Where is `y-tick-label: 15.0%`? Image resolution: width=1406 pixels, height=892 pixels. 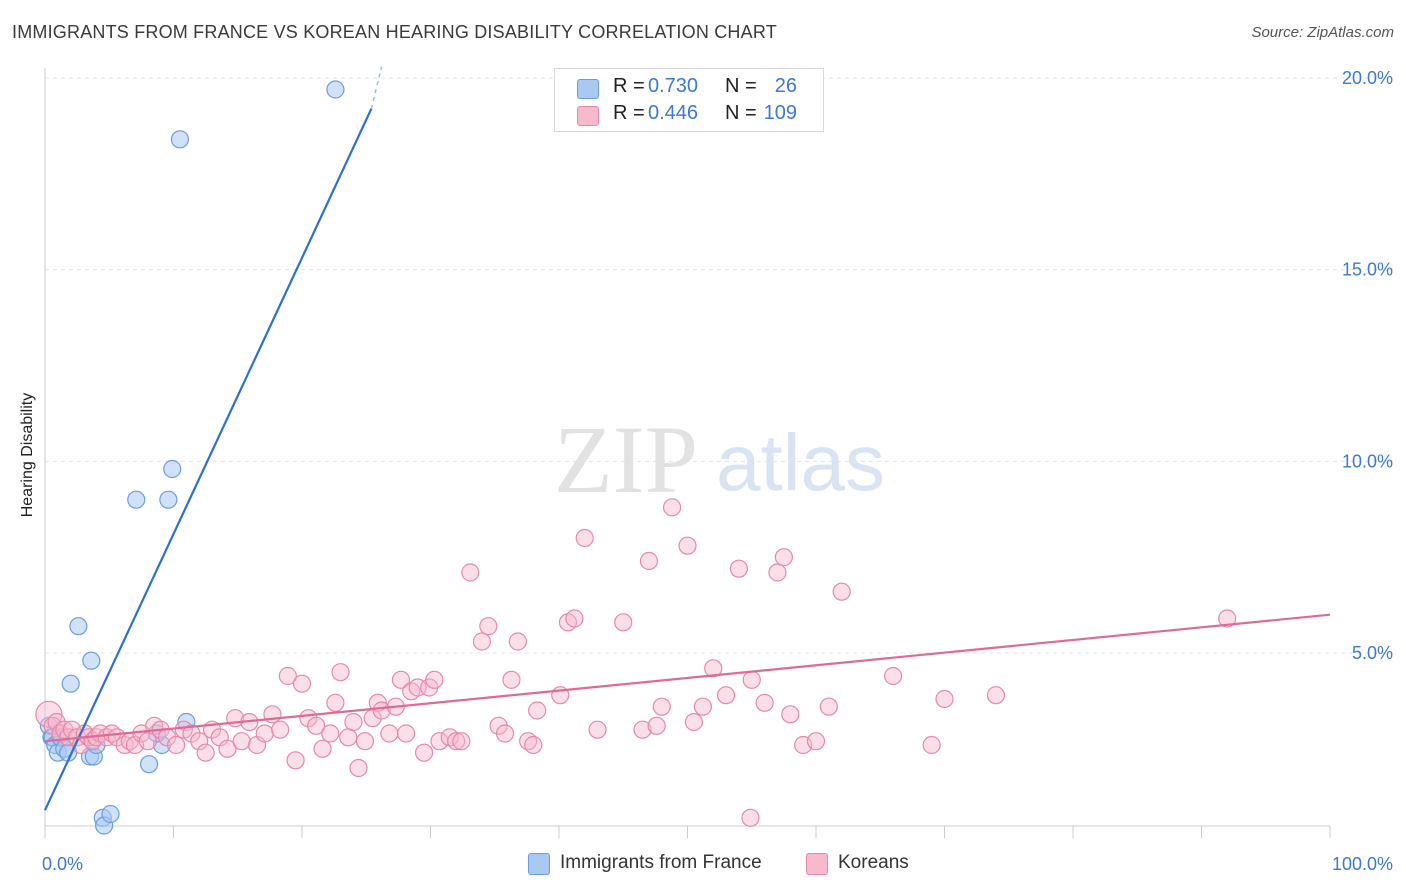
y-tick-label: 15.0% is located at coordinates (1367, 270).